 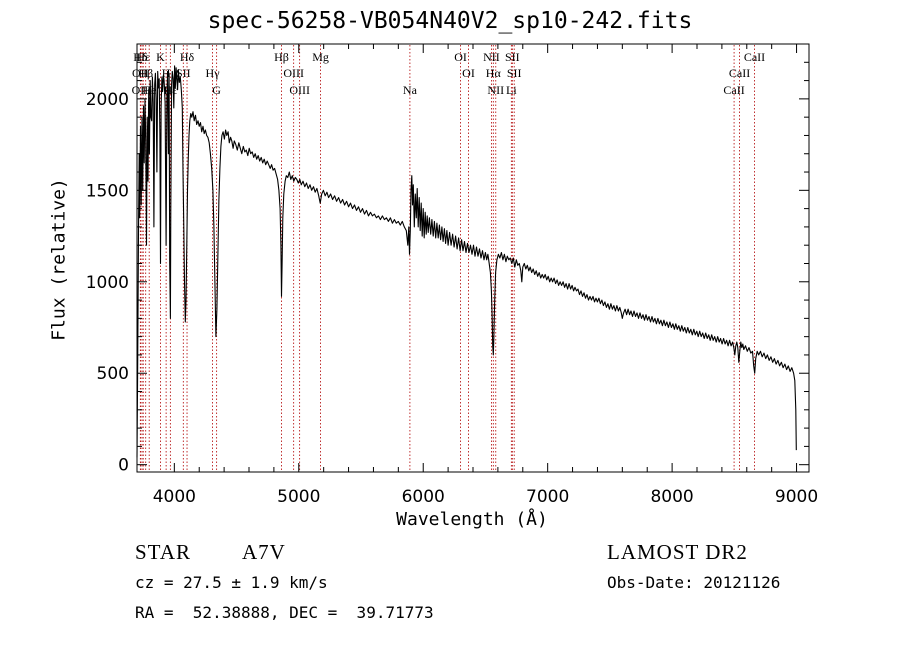 I want to click on line-marker-label: OII, so click(x=140, y=73).